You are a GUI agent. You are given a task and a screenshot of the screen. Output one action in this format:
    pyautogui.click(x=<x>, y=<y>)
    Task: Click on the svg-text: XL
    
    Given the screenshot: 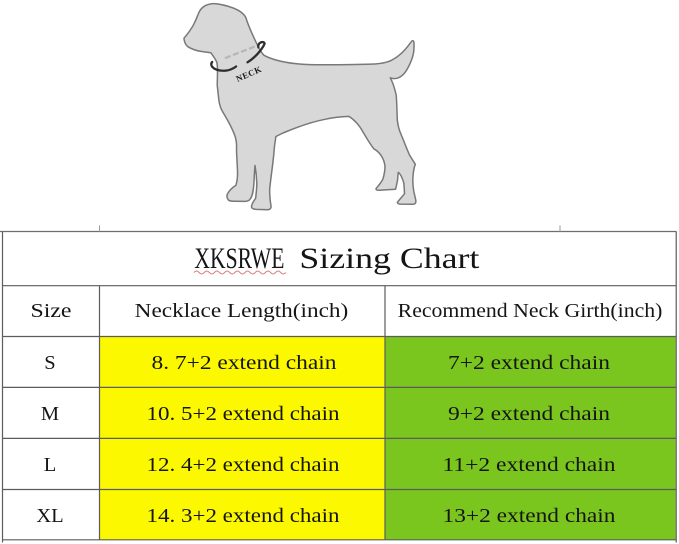 What is the action you would take?
    pyautogui.click(x=49, y=516)
    